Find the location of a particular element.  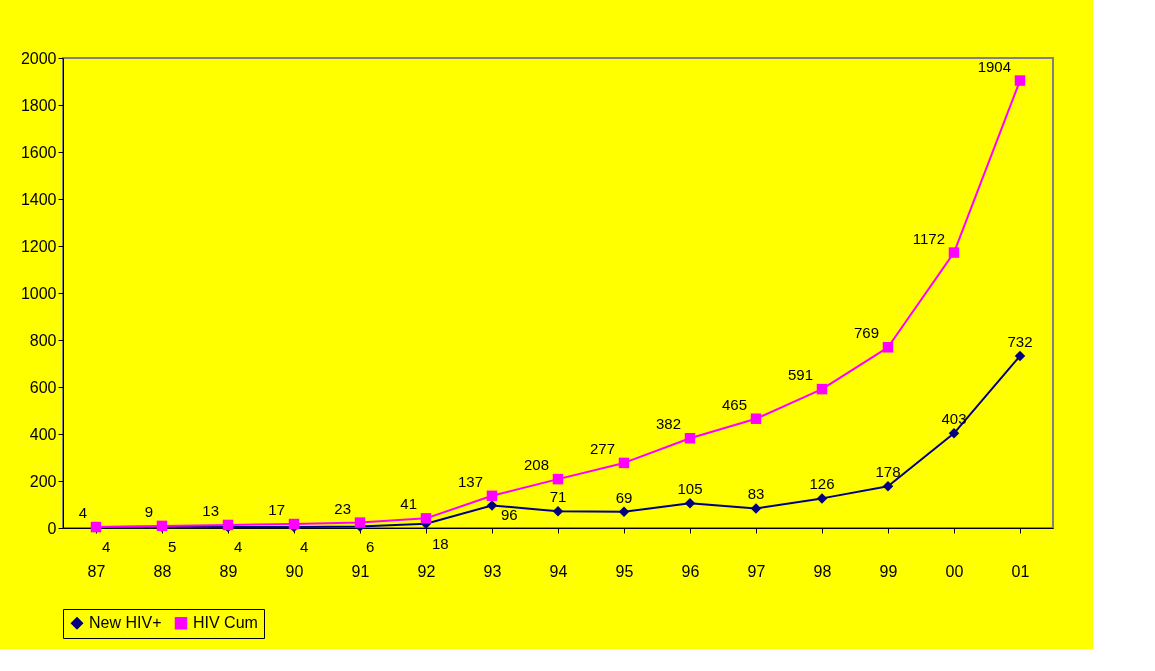

data-label: 732 is located at coordinates (1020, 341).